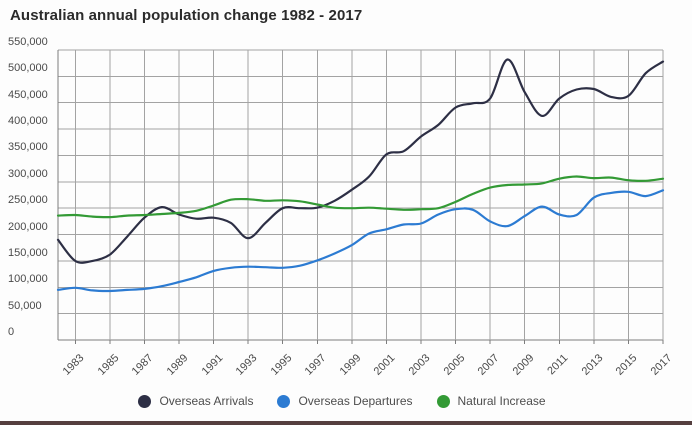  Describe the element at coordinates (28, 173) in the screenshot. I see `y-axis-tick-label: 300,000` at that location.